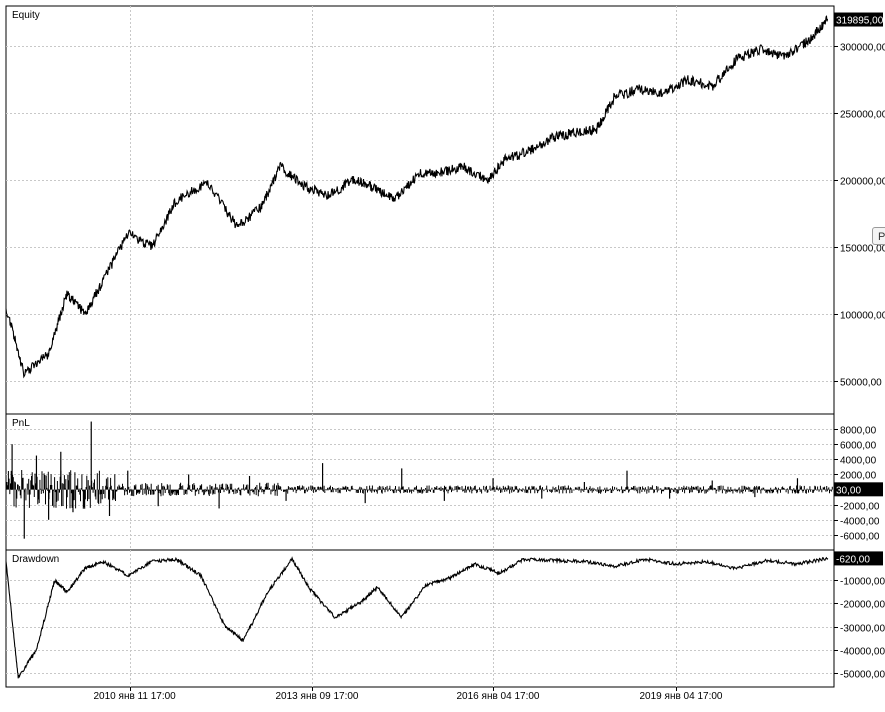 This screenshot has width=885, height=712. Describe the element at coordinates (862, 652) in the screenshot. I see `drawdown-y-tick-label: -40000,00` at that location.